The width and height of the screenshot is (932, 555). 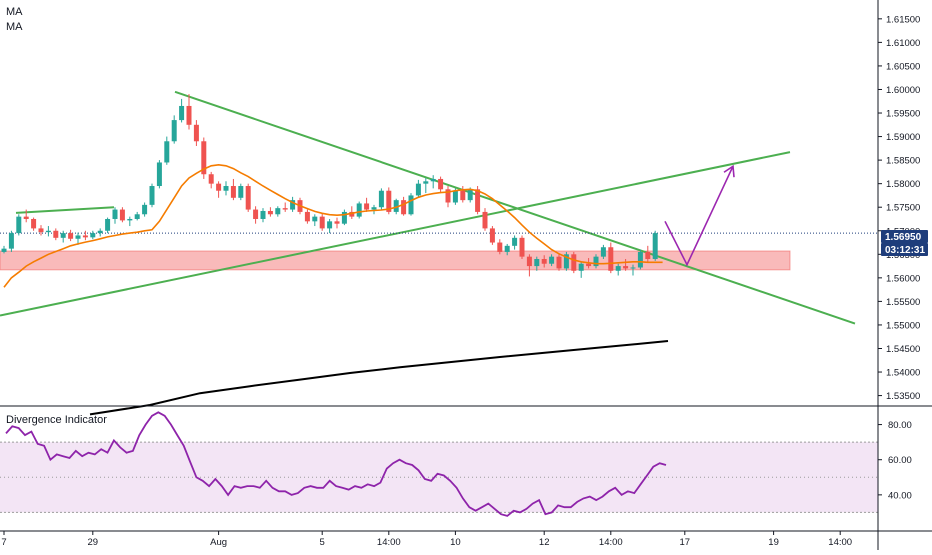 What do you see at coordinates (903, 161) in the screenshot?
I see `price-tick-label: 1.58500` at bounding box center [903, 161].